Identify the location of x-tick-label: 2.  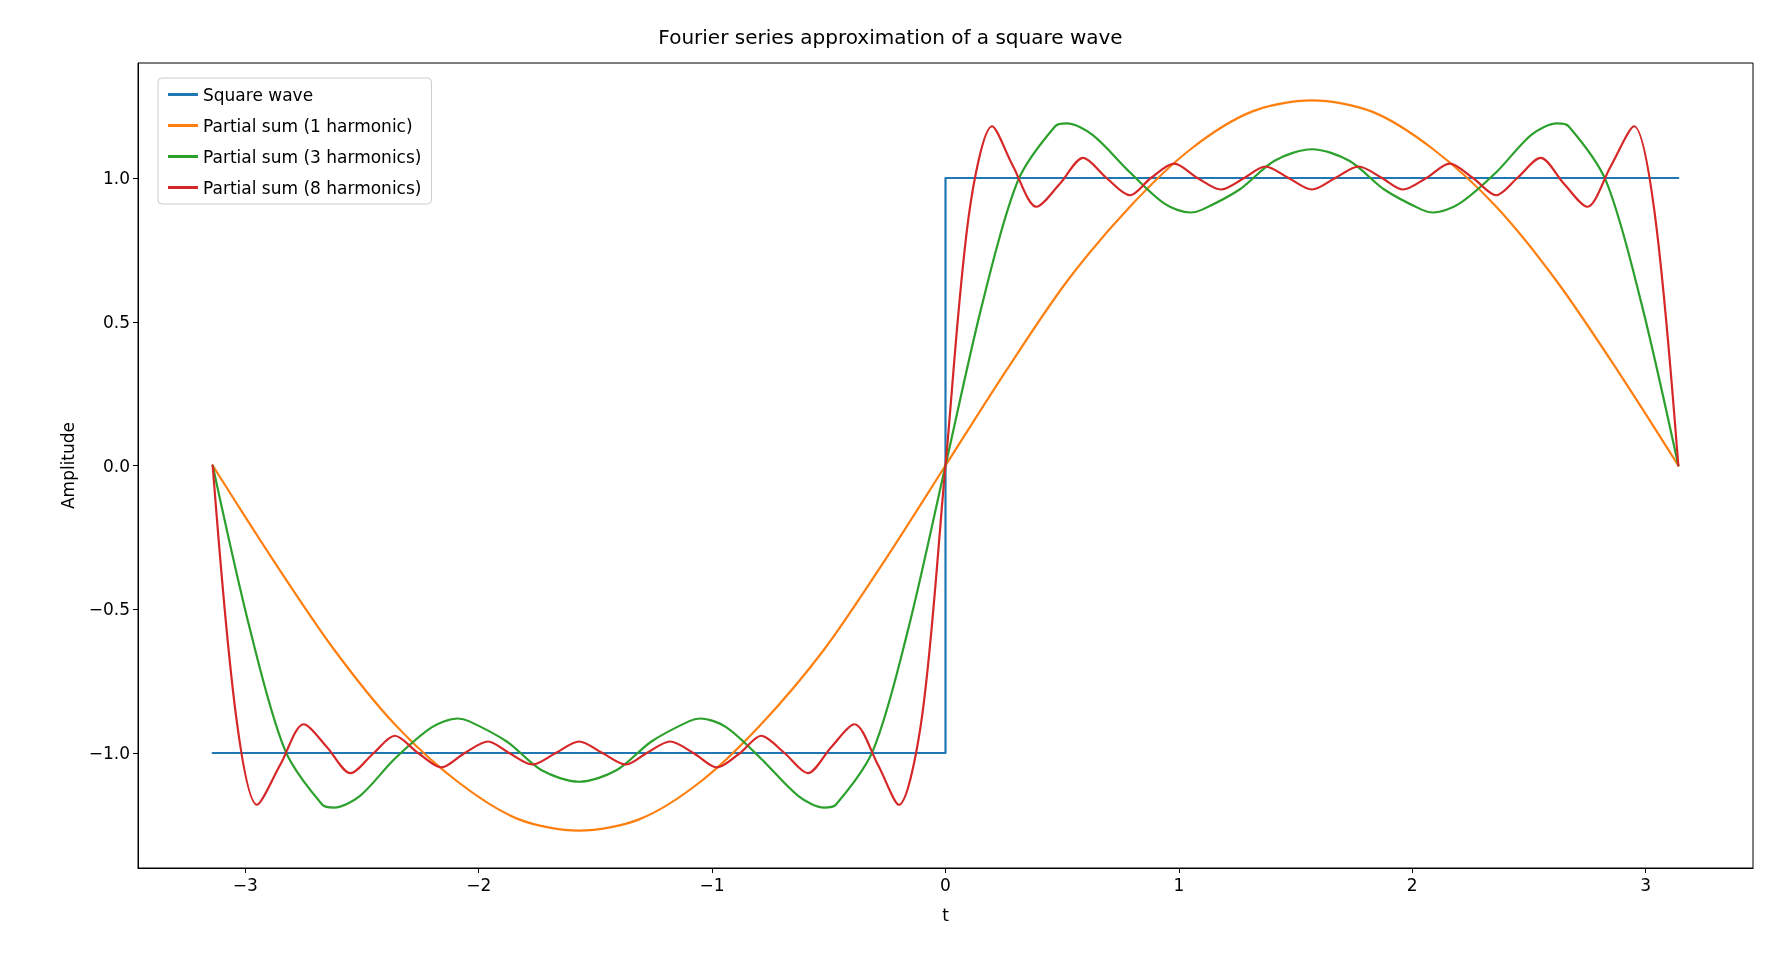
(1412, 884).